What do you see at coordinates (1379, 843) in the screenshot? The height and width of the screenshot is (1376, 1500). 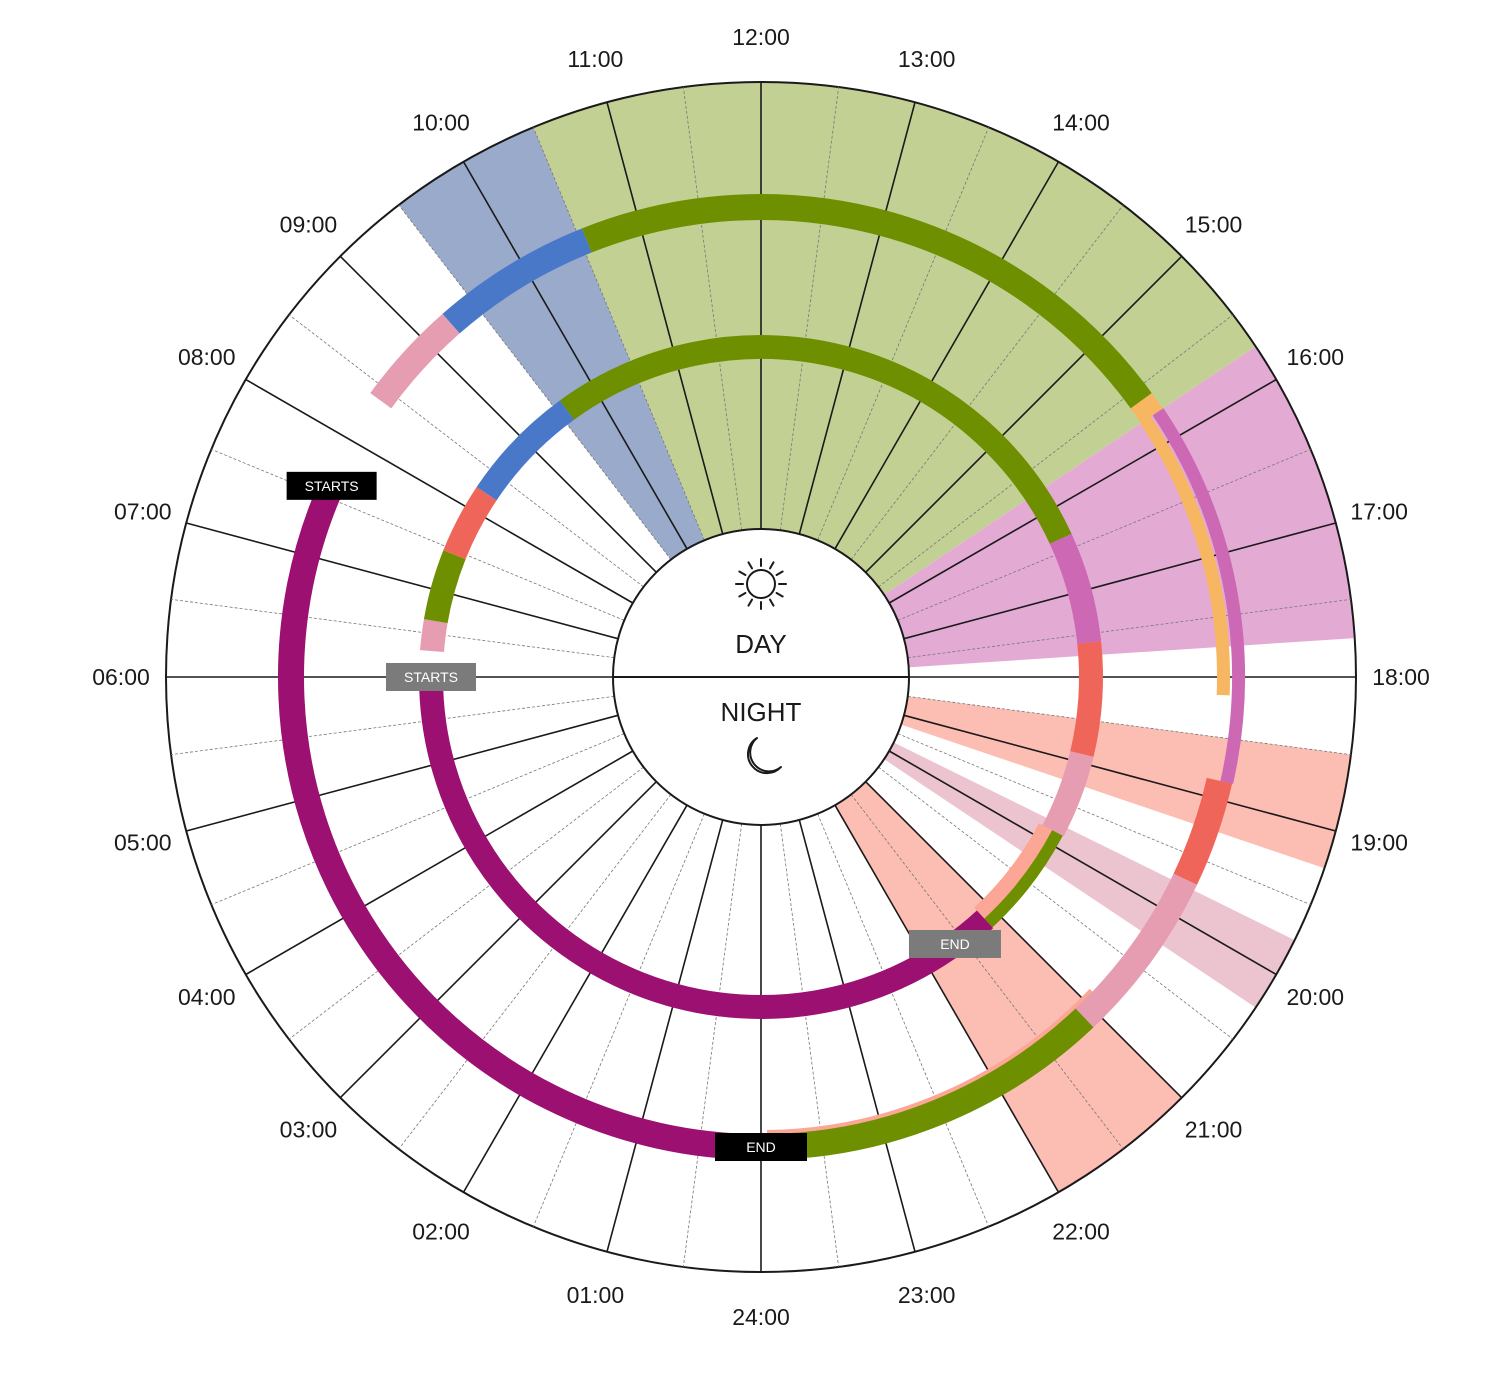 I see `hour-label: 19:00` at bounding box center [1379, 843].